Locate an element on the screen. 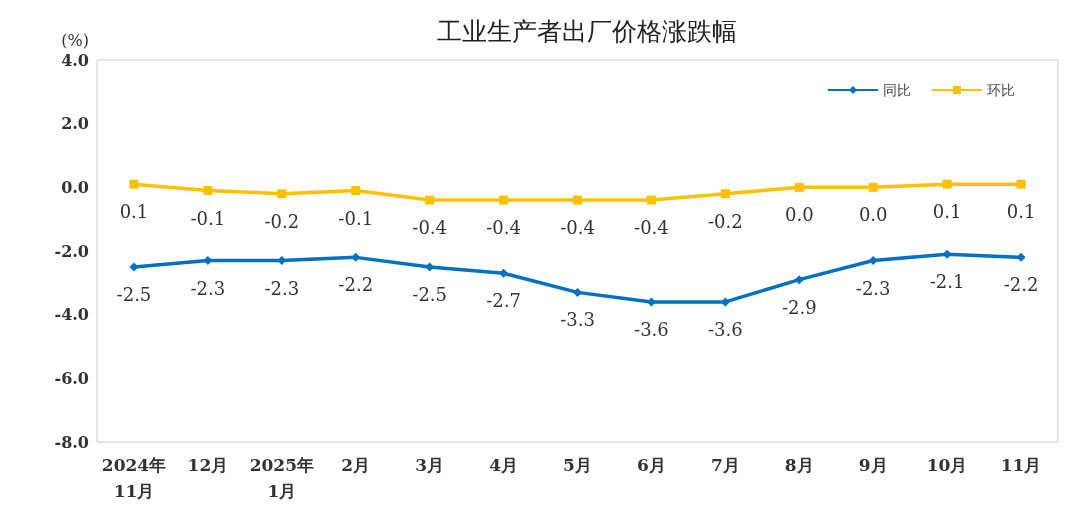 This screenshot has width=1080, height=518. x-tick-label: 8月 is located at coordinates (799, 465).